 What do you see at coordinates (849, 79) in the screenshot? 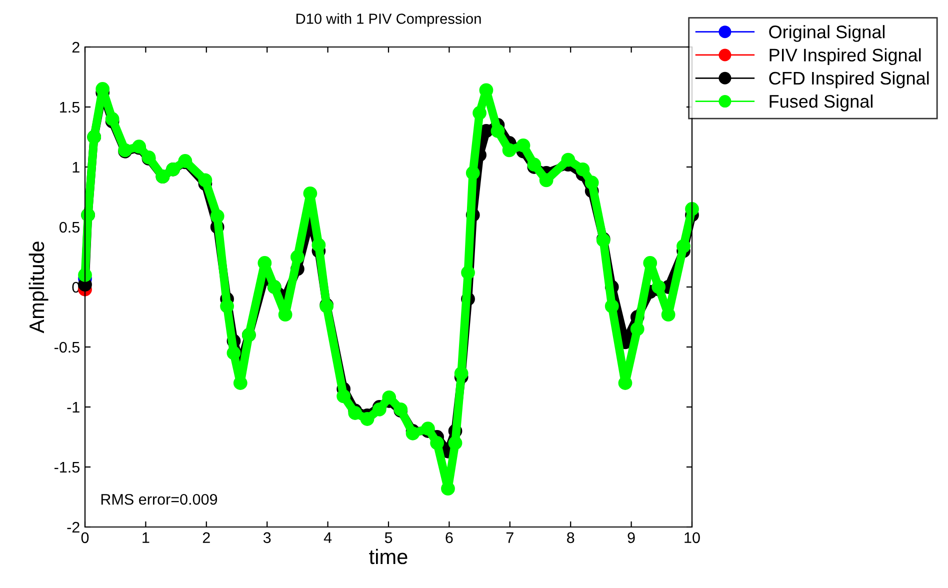
I see `legend-label: CFD Inspired Signal` at bounding box center [849, 79].